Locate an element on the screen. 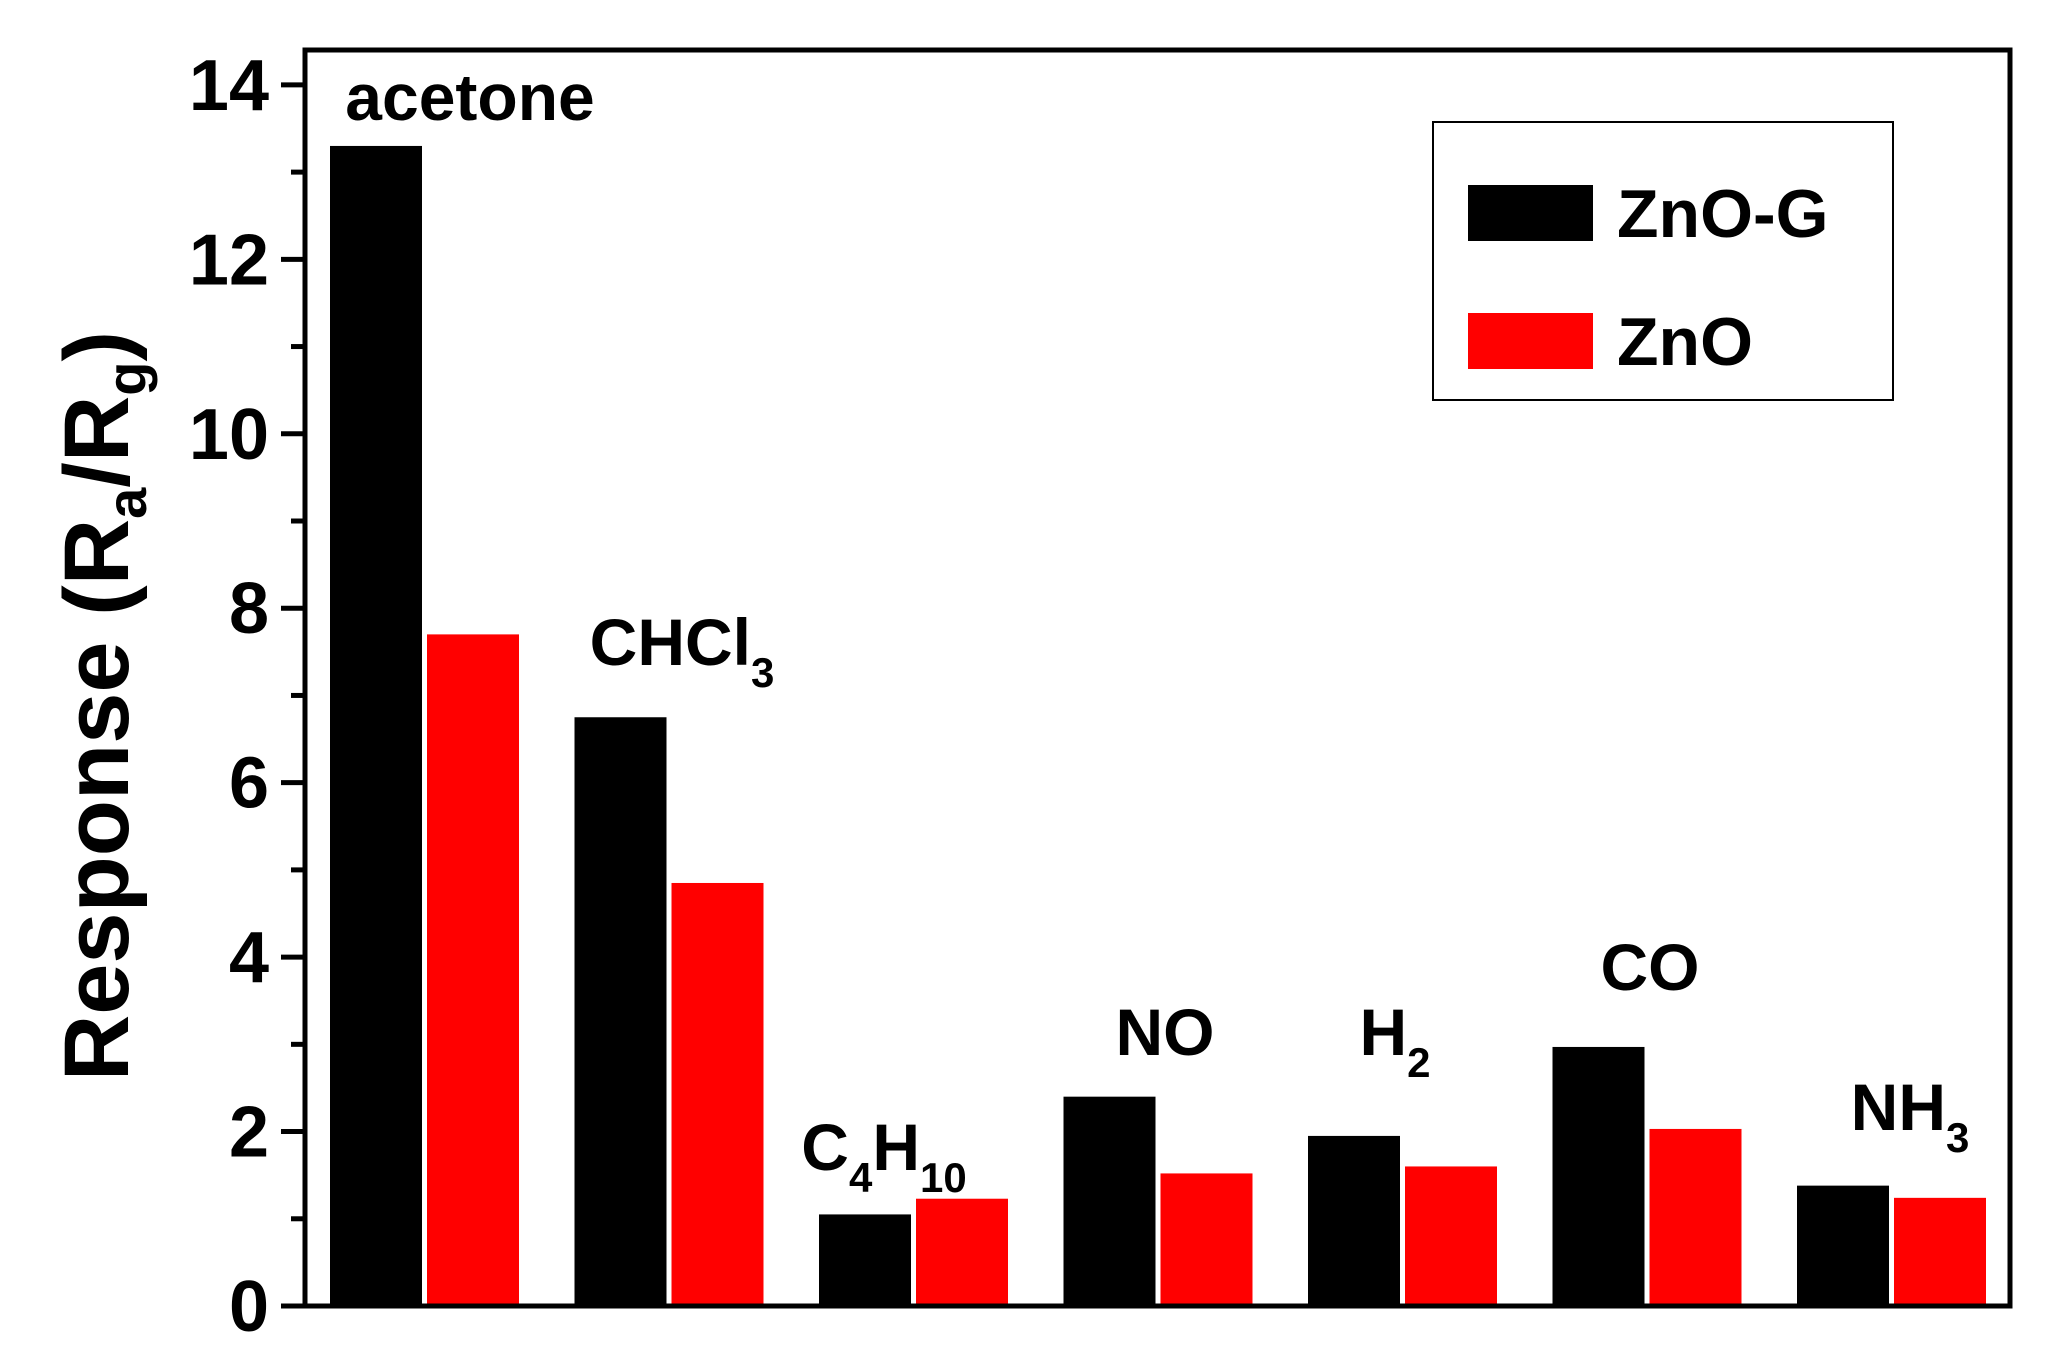 The image size is (2051, 1351). y-tick-label: 6 is located at coordinates (249, 784).